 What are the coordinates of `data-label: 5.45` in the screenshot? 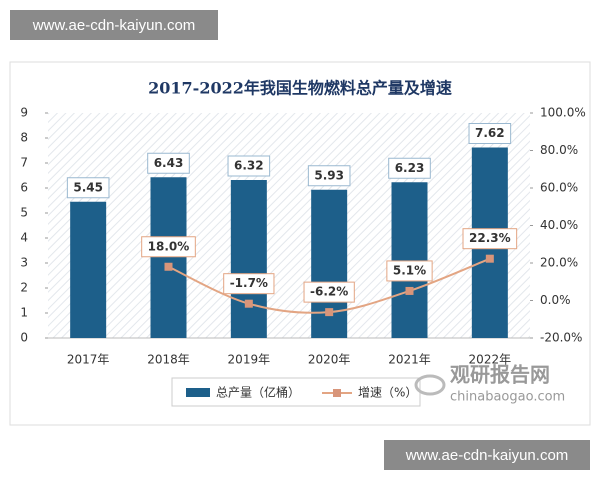 It's located at (88, 187).